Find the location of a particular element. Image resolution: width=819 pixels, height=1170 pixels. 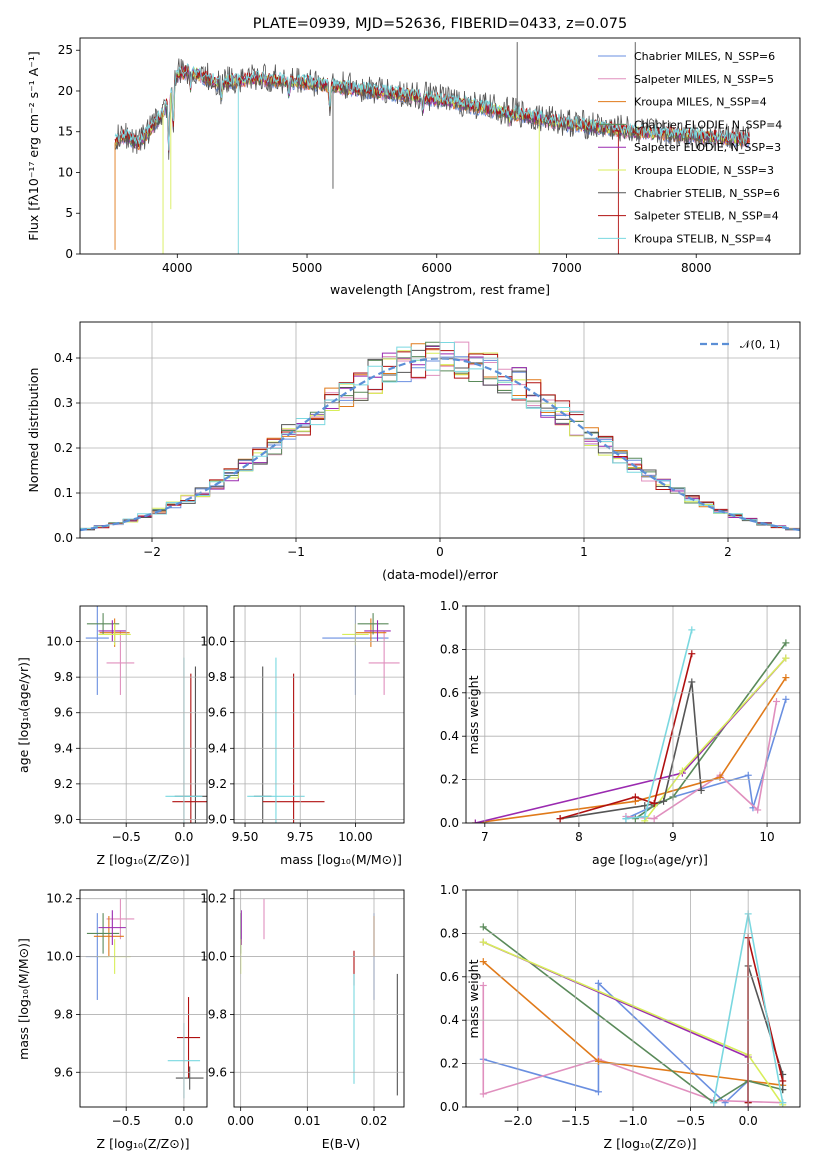

panel-0-xtick-label: 4000 is located at coordinates (177, 268).